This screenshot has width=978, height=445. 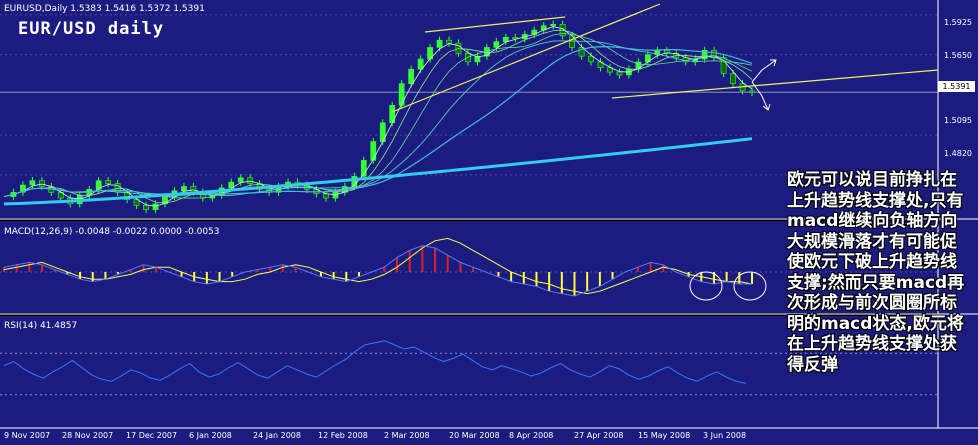 What do you see at coordinates (27, 435) in the screenshot?
I see `date-tick: 9 Nov 2007` at bounding box center [27, 435].